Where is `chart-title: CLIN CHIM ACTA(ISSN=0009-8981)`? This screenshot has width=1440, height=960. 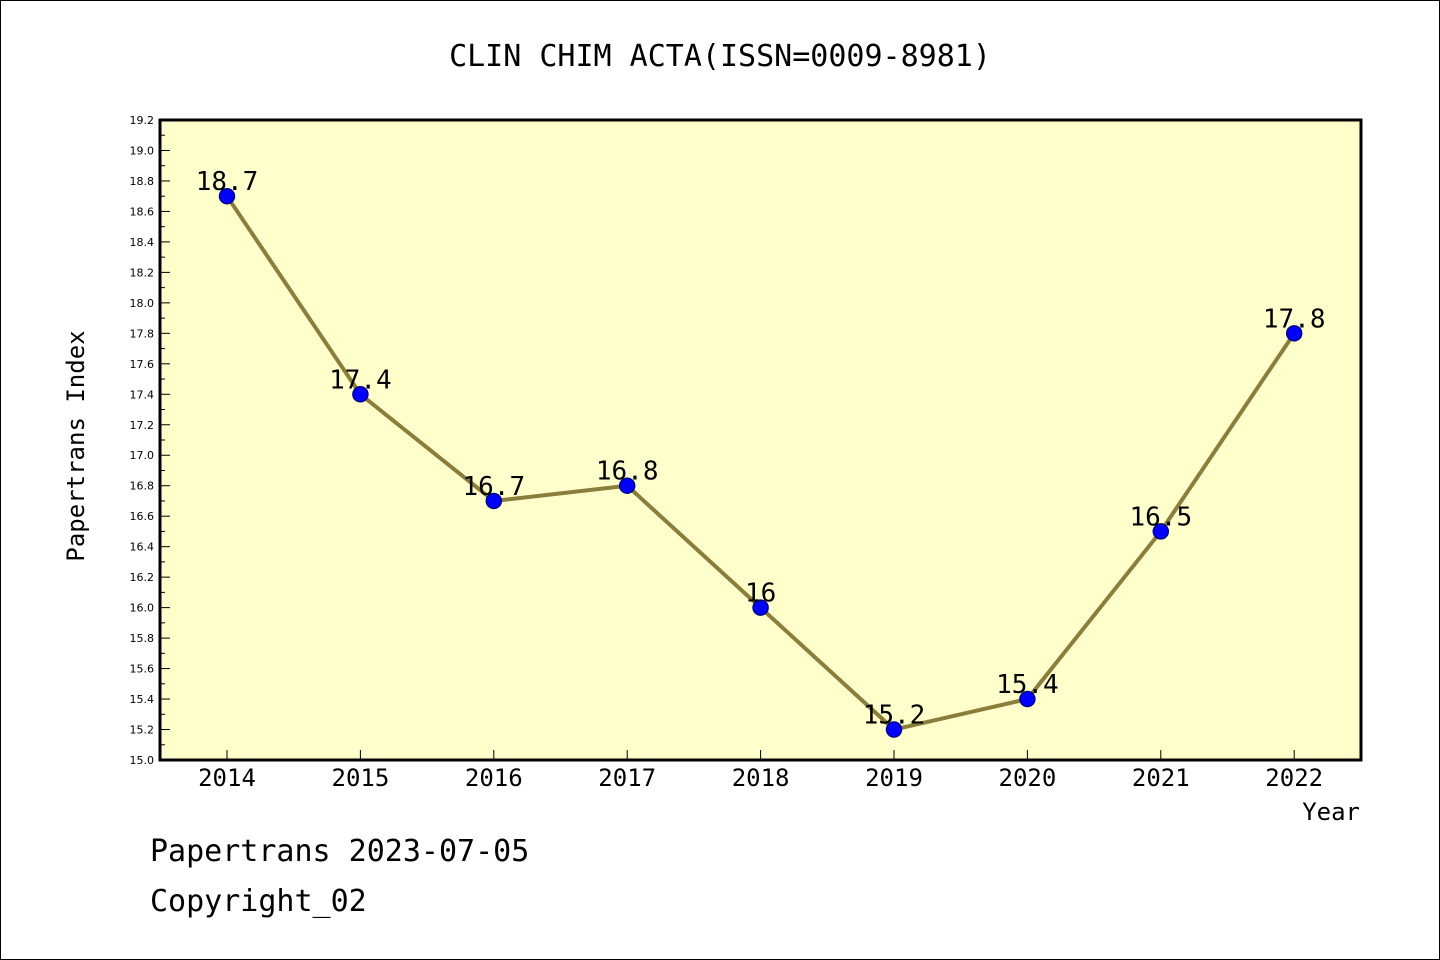 chart-title: CLIN CHIM ACTA(ISSN=0009-8981) is located at coordinates (720, 56).